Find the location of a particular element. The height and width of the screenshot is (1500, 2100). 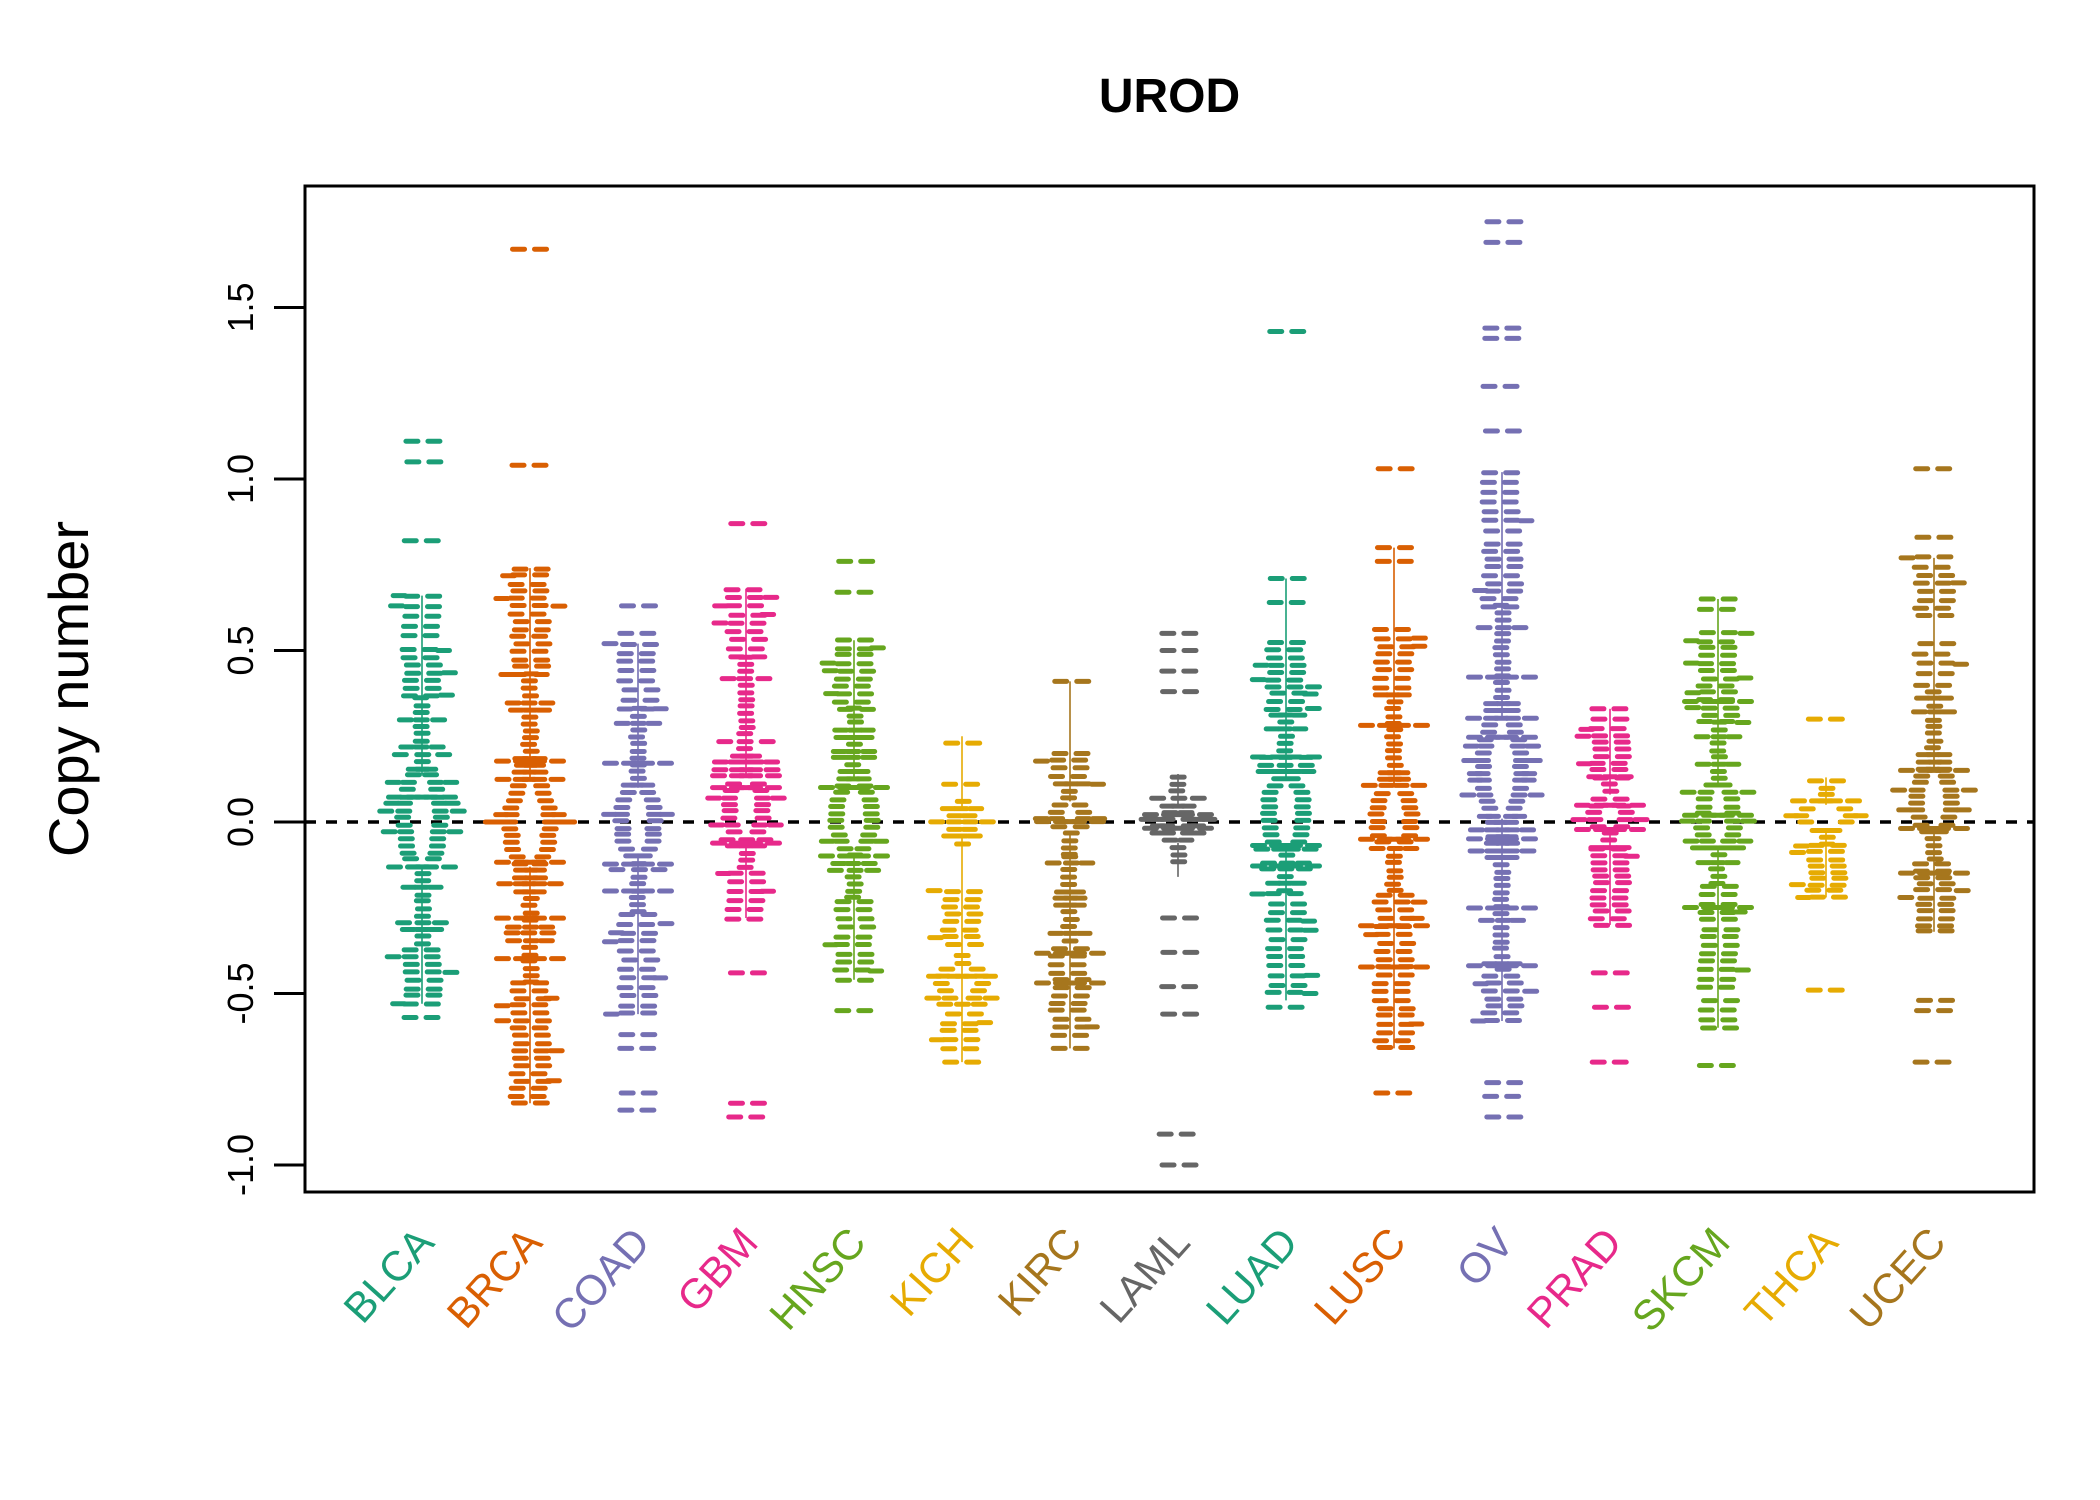

x-label-THCA: THCA is located at coordinates (1790, 1277).